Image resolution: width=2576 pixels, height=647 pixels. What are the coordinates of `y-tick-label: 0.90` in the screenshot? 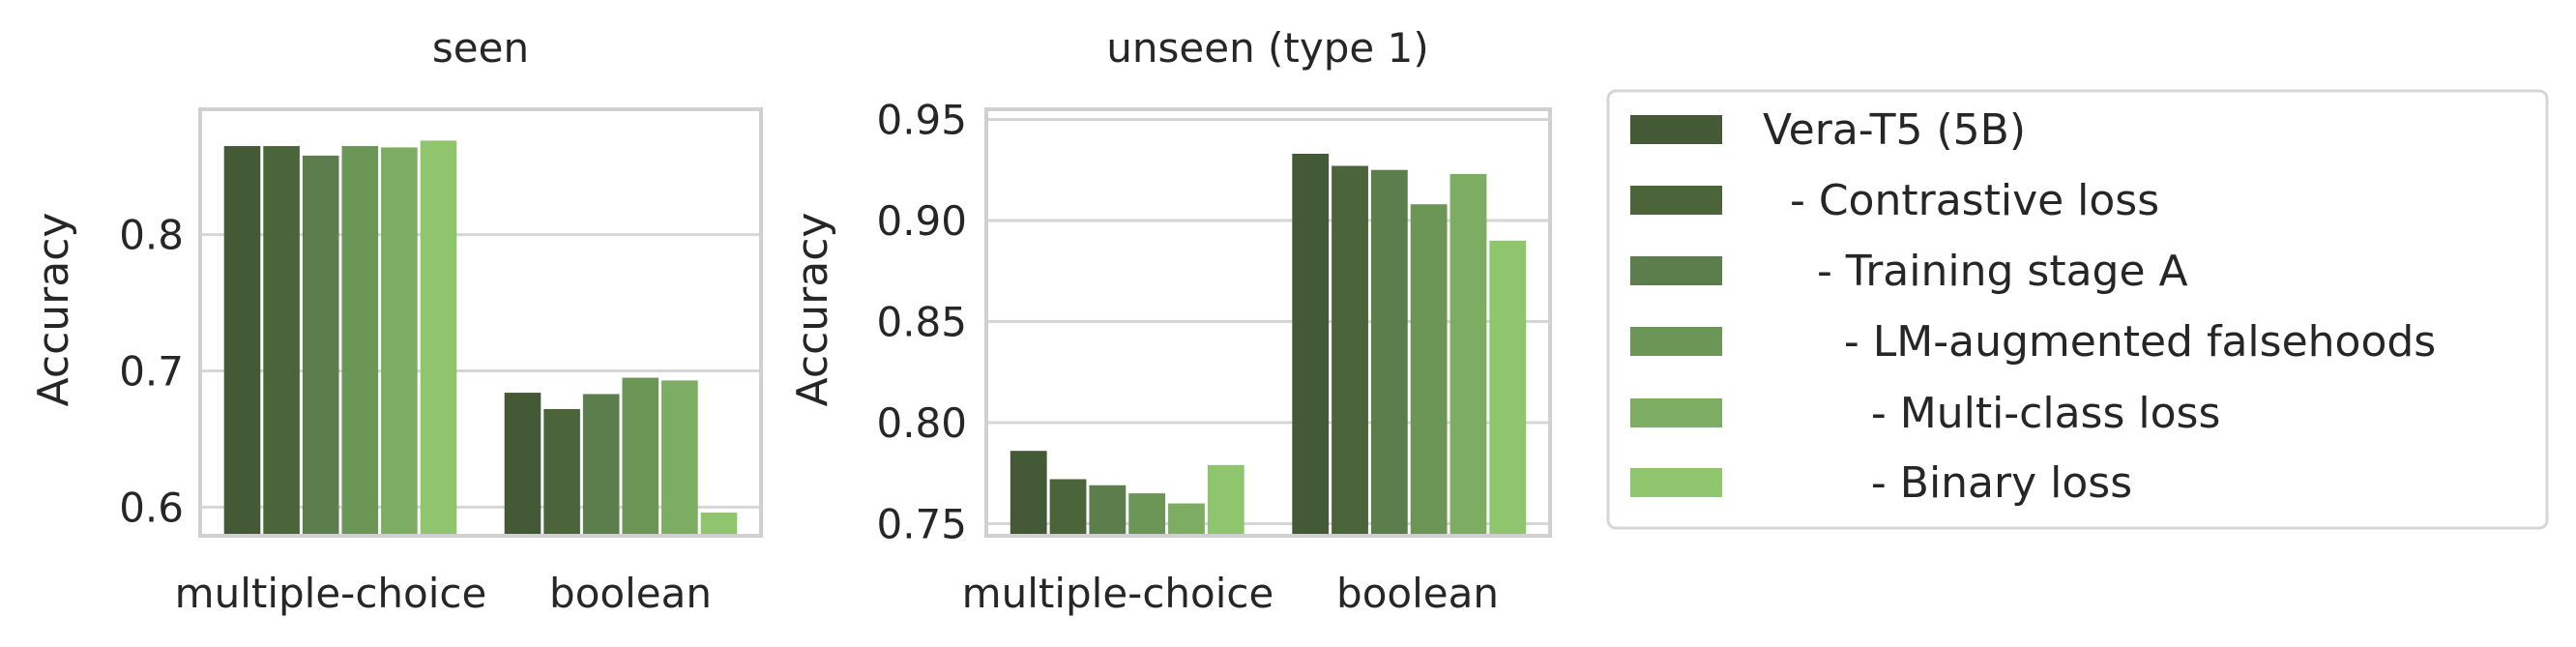 It's located at (921, 221).